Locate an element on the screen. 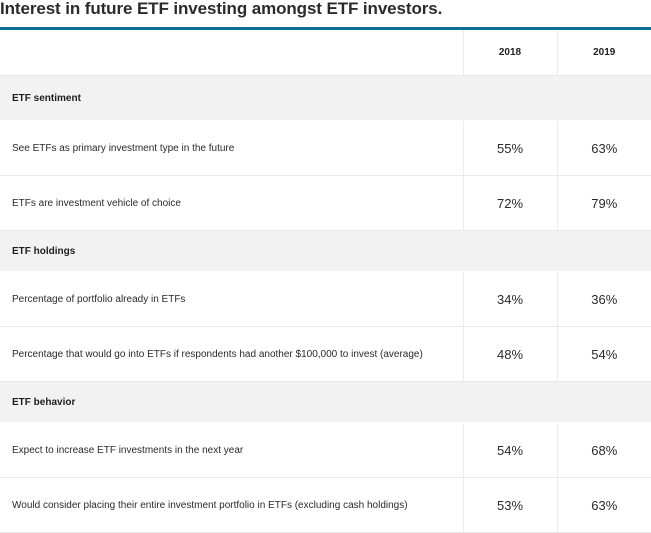 This screenshot has height=533, width=651. section-row-etf-holdings: ETF holdings is located at coordinates (325, 251).